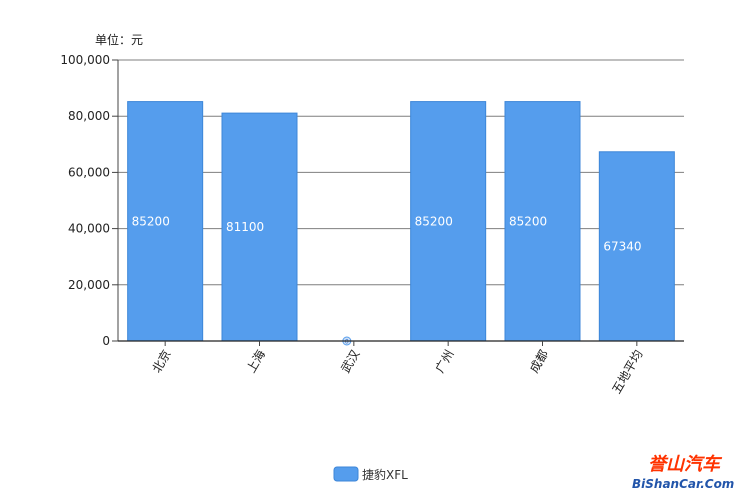  Describe the element at coordinates (445, 362) in the screenshot. I see `x-category-label: 广州` at that location.